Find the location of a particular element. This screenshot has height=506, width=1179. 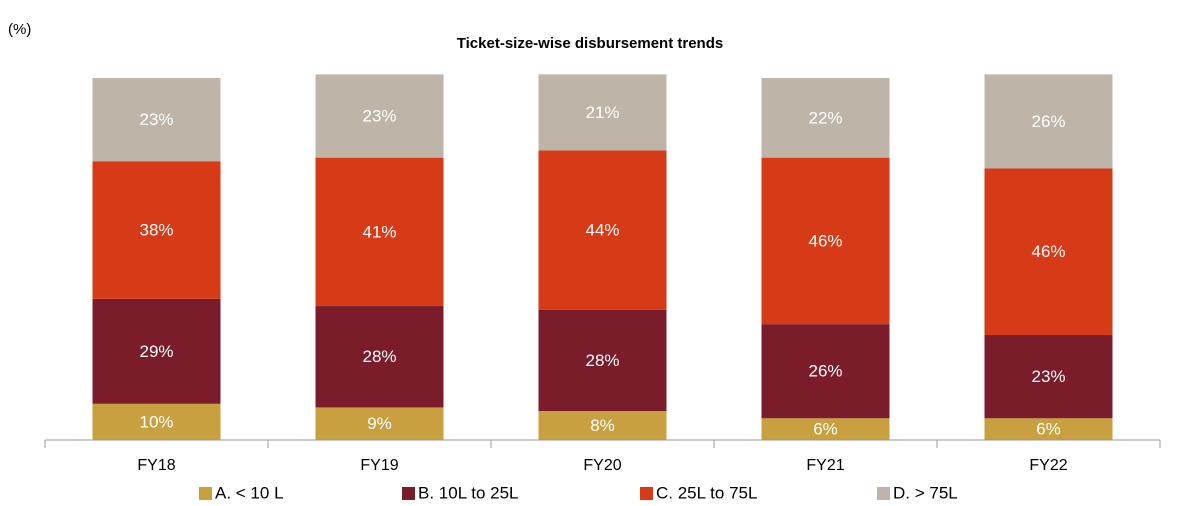

x-tick-label: FY22 is located at coordinates (1048, 465).